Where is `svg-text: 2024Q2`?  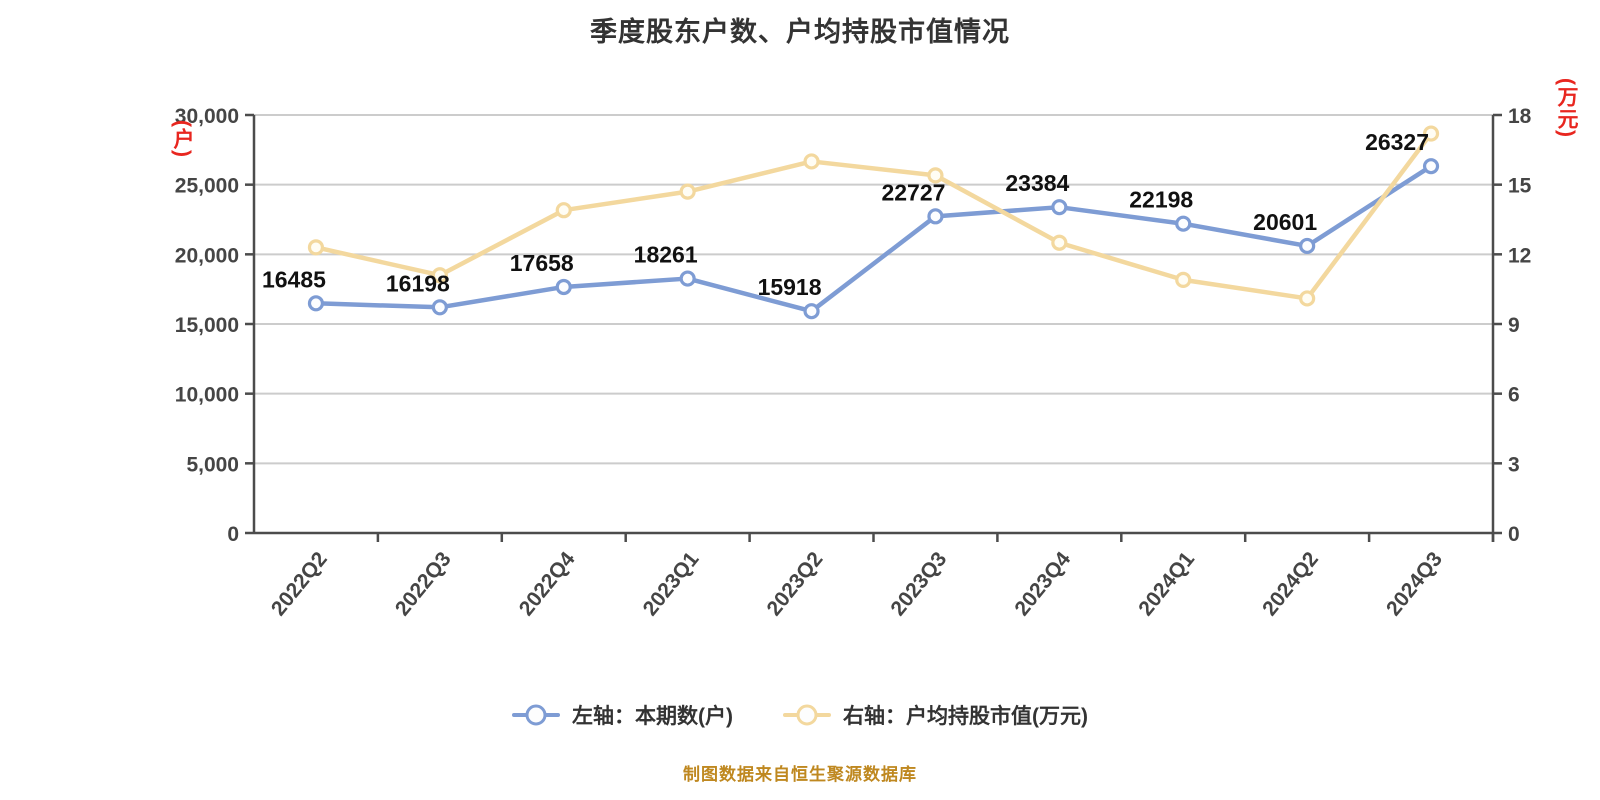
svg-text: 2024Q2 is located at coordinates (1290, 584).